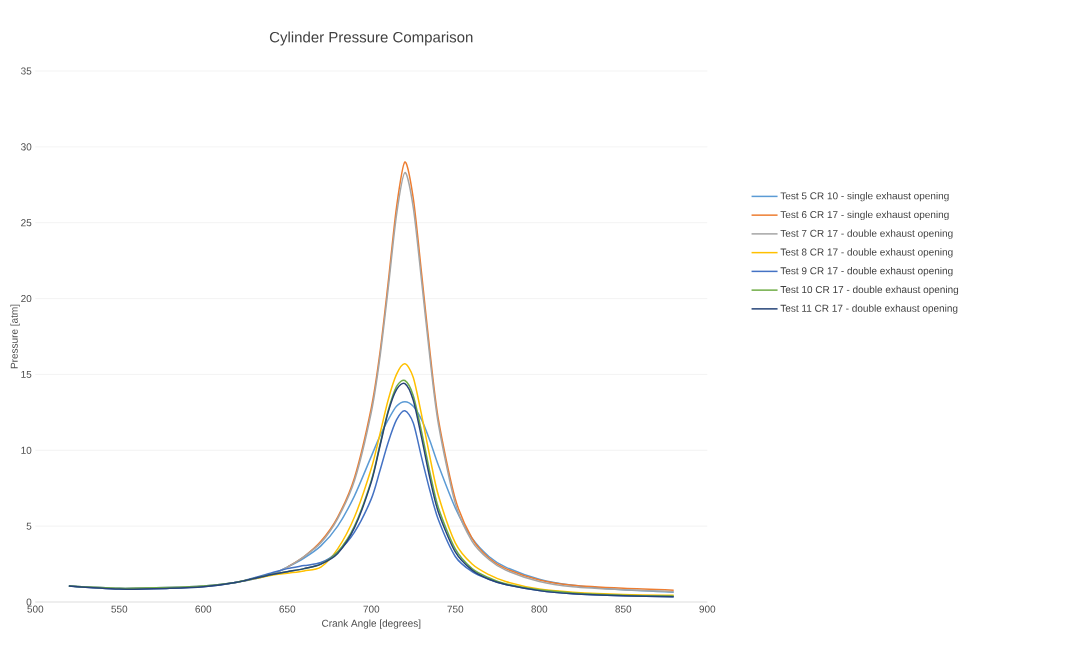 The width and height of the screenshot is (1078, 646). What do you see at coordinates (539, 609) in the screenshot?
I see `x-tick-label: 800` at bounding box center [539, 609].